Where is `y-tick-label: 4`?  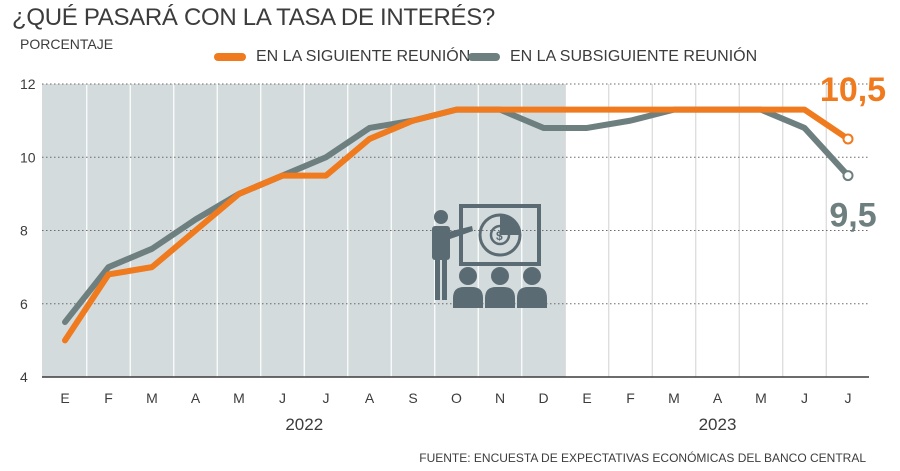 y-tick-label: 4 is located at coordinates (24, 377).